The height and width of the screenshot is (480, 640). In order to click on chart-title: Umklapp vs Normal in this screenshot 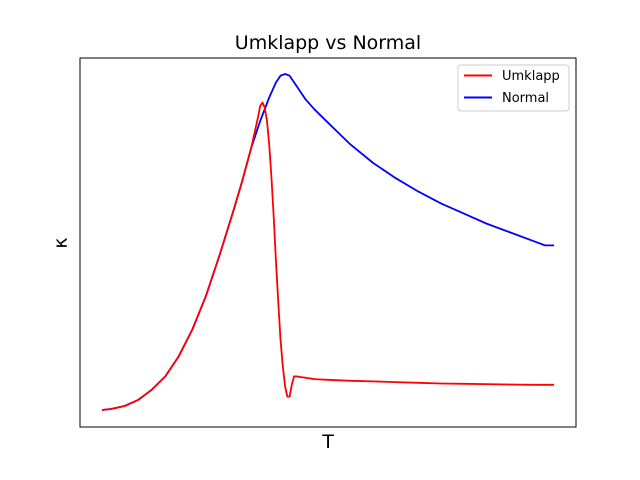, I will do `click(328, 43)`.